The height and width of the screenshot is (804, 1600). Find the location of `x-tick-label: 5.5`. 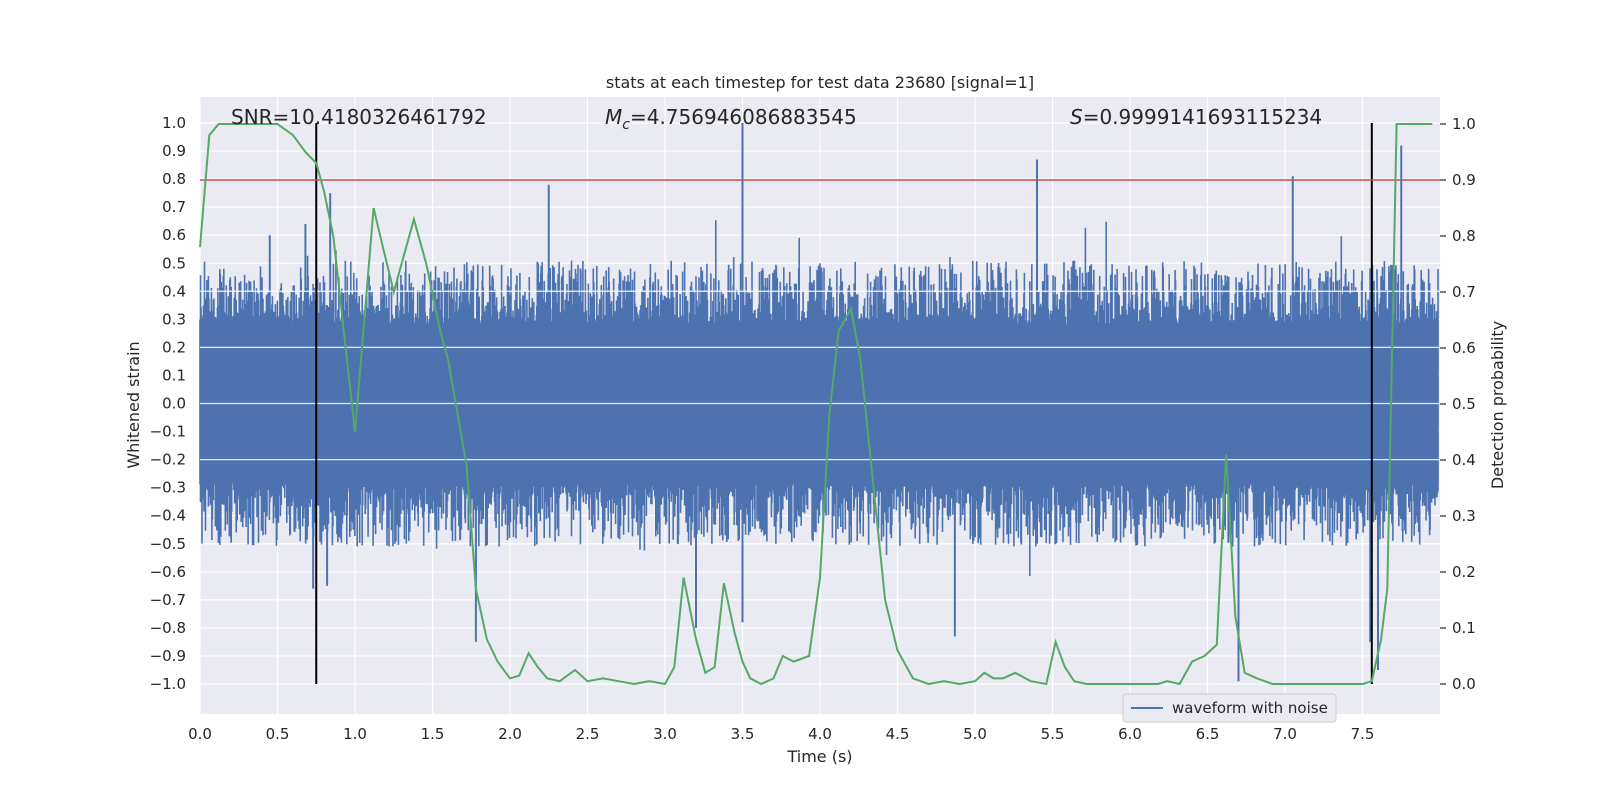

x-tick-label: 5.5 is located at coordinates (1053, 734).